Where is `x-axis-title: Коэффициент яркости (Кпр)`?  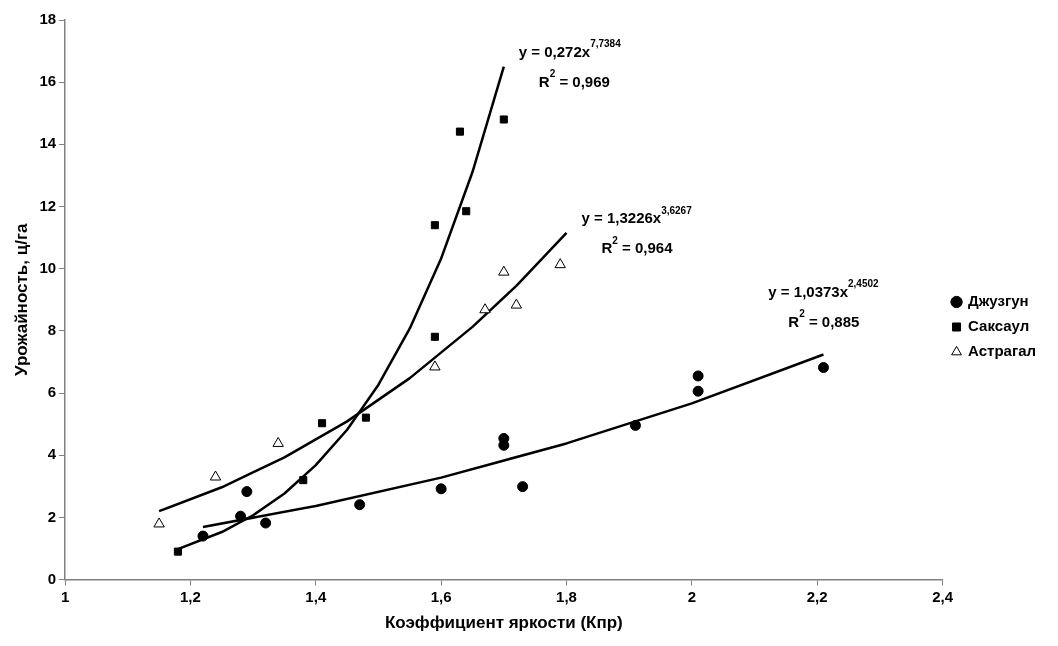
x-axis-title: Коэффициент яркости (Кпр) is located at coordinates (503, 623).